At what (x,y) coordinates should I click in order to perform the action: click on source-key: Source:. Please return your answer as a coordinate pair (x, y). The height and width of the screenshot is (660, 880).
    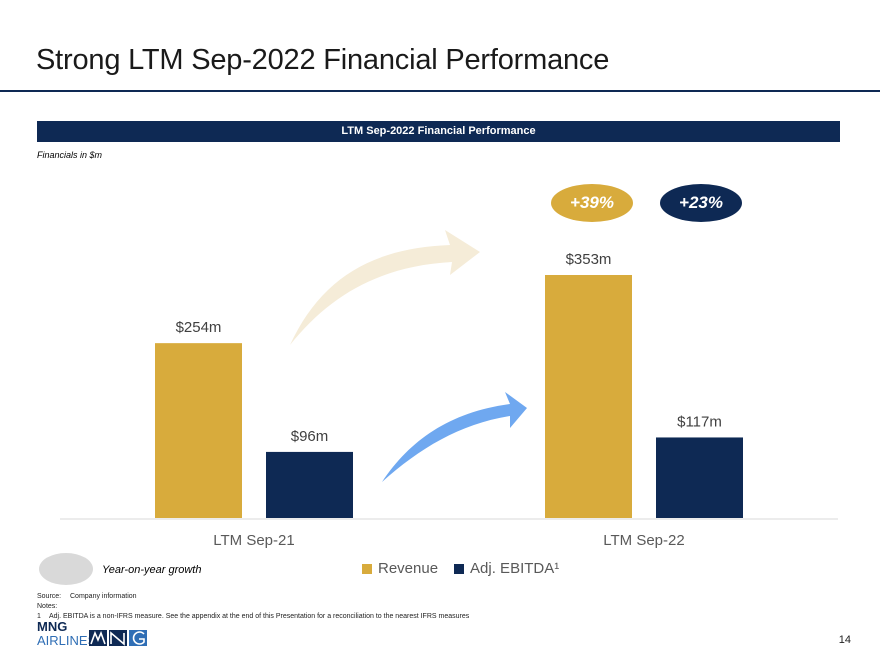
    Looking at the image, I should click on (49, 596).